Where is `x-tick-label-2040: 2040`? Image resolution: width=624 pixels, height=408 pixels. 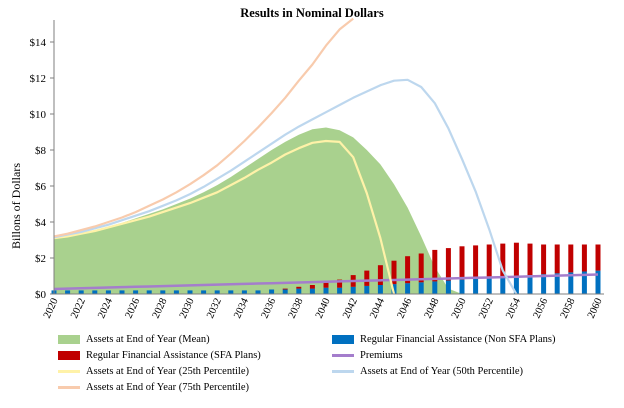
x-tick-label-2040: 2040 is located at coordinates (323, 309).